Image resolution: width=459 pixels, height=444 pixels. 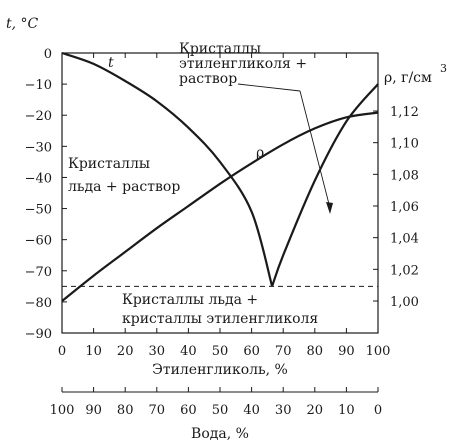 What do you see at coordinates (269, 87) in the screenshot?
I see `pointer-leader` at bounding box center [269, 87].